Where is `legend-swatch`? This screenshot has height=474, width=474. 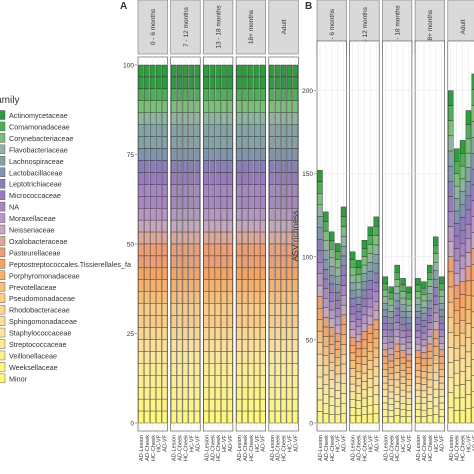
legend-swatch is located at coordinates (3, 298).